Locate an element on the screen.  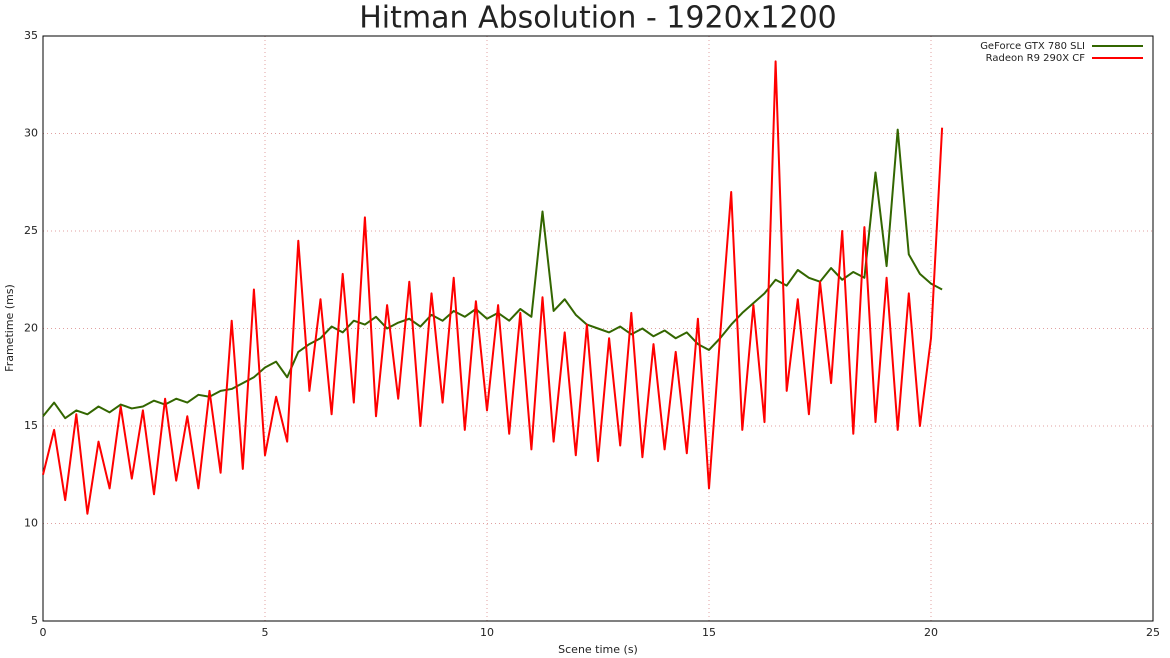
chart-title: Hitman Absolution - 1920x1200 is located at coordinates (598, 18).